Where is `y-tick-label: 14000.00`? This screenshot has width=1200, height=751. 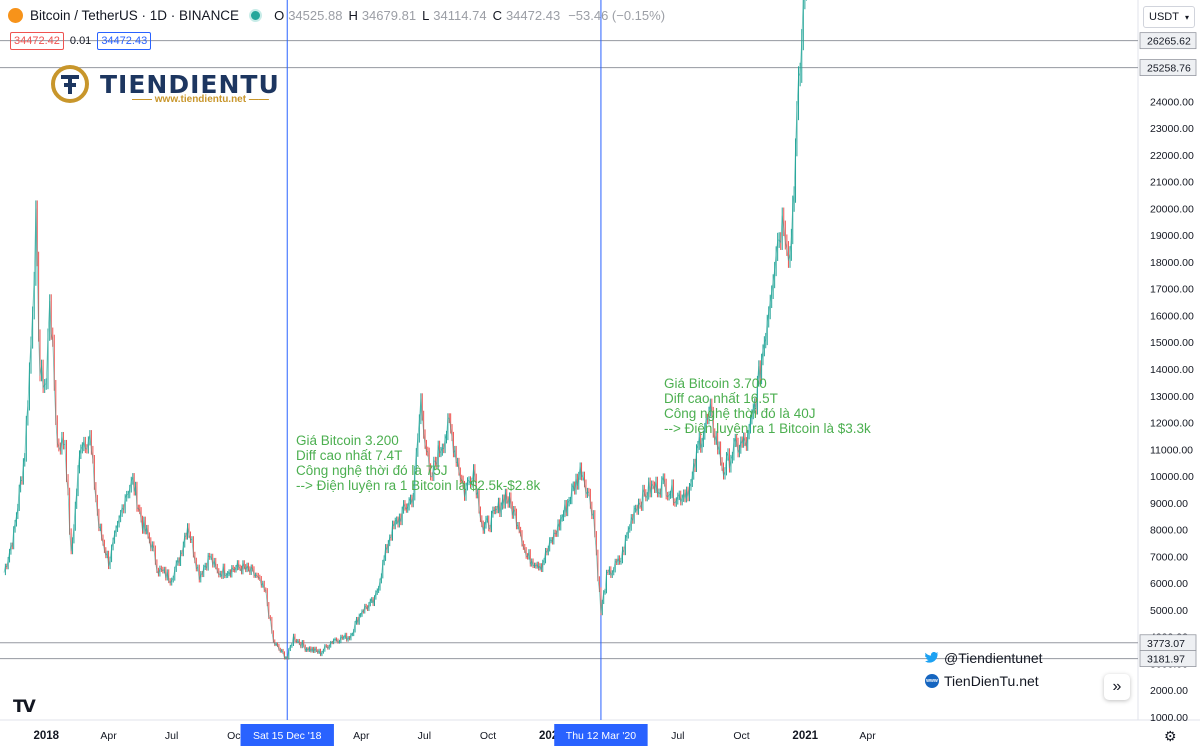
y-tick-label: 14000.00 is located at coordinates (1172, 370).